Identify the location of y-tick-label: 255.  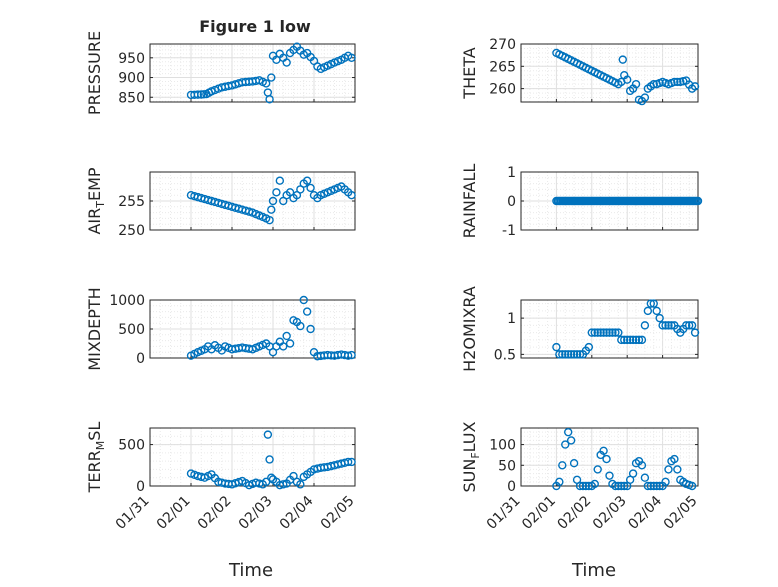
(131, 202).